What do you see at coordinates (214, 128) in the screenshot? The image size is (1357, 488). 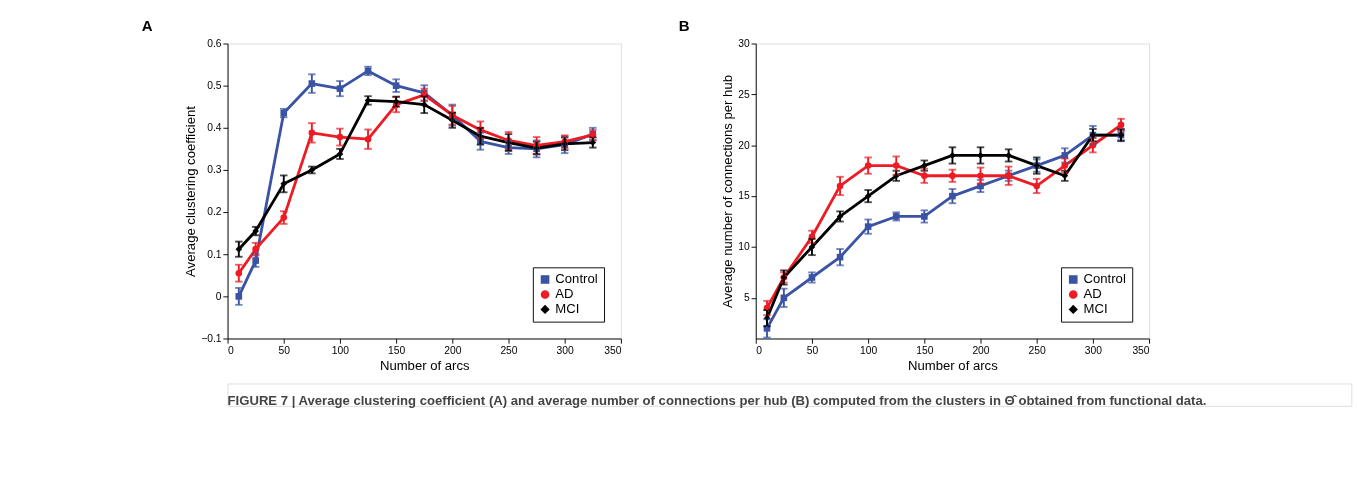 I see `y-tick-label: 0.4` at bounding box center [214, 128].